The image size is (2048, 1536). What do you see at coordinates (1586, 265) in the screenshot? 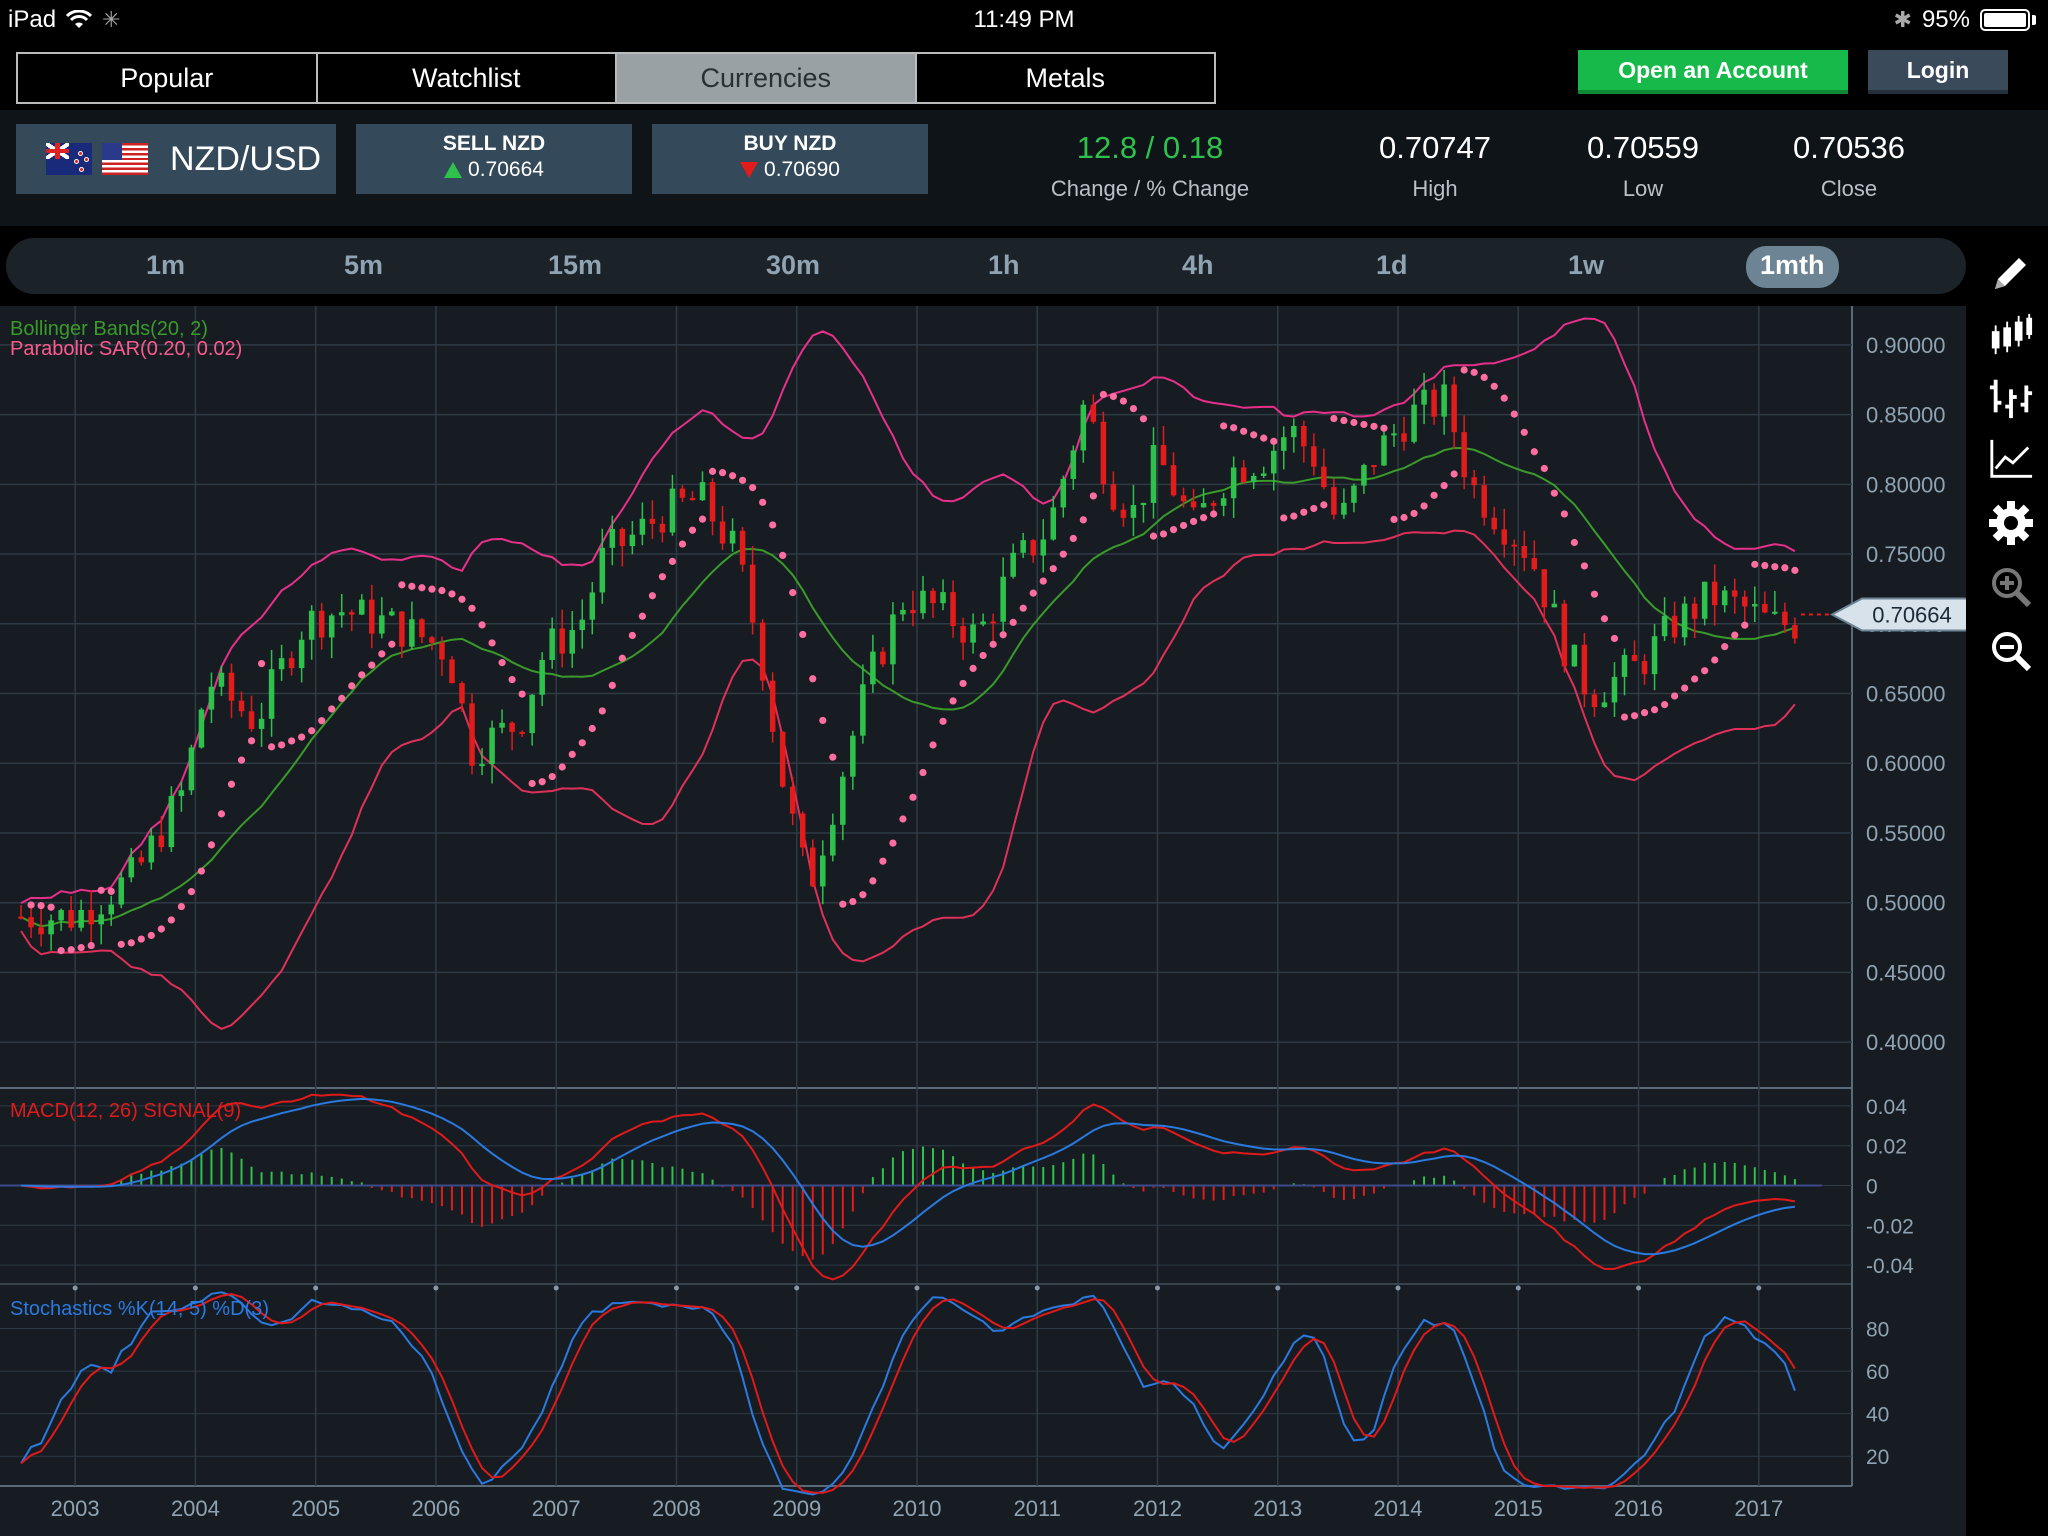
I see `timeframe-1w: 1w` at bounding box center [1586, 265].